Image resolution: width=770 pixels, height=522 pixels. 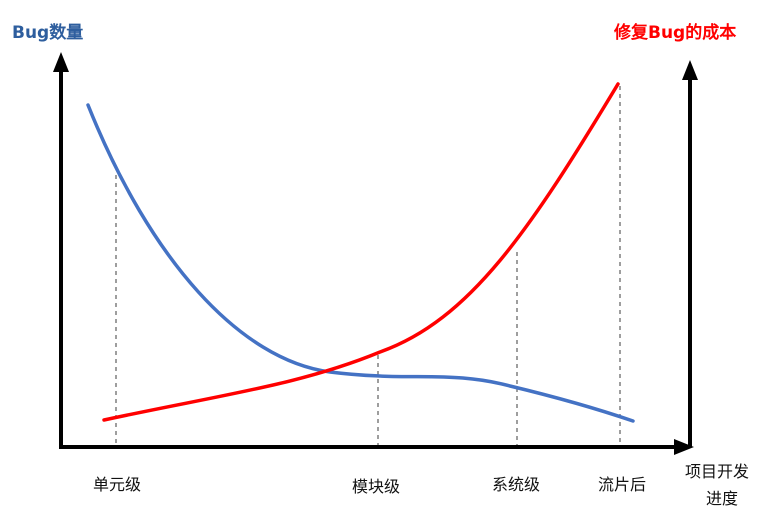 I want to click on stage-label-system: 系统级, so click(x=516, y=484).